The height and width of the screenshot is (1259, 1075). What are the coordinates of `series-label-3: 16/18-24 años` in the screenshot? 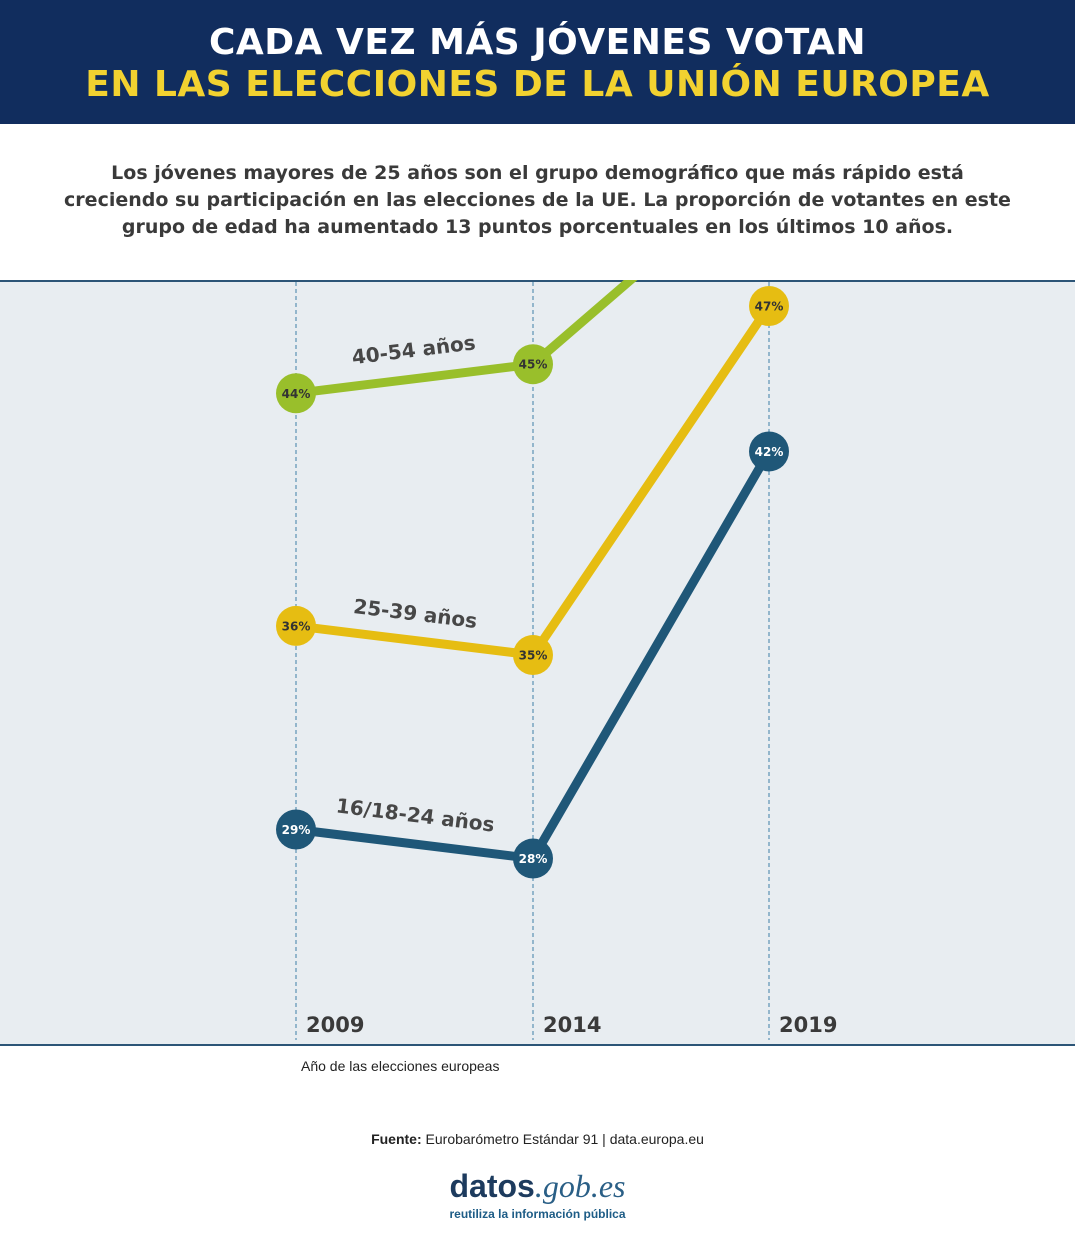 It's located at (415, 814).